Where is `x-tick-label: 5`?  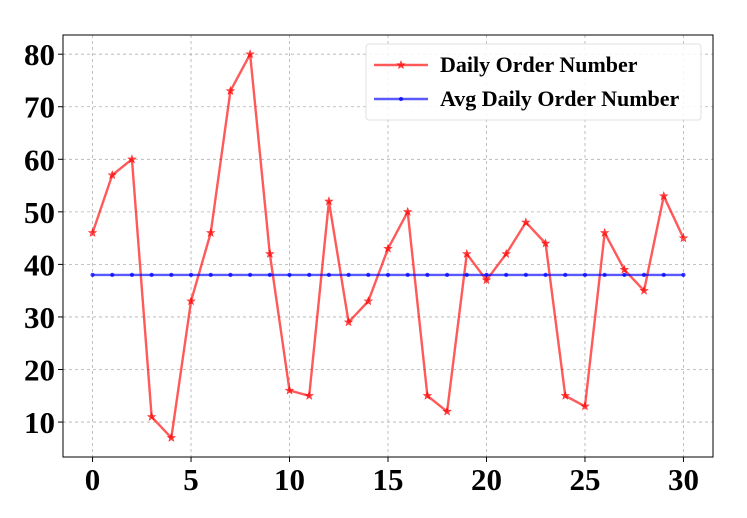 x-tick-label: 5 is located at coordinates (191, 479).